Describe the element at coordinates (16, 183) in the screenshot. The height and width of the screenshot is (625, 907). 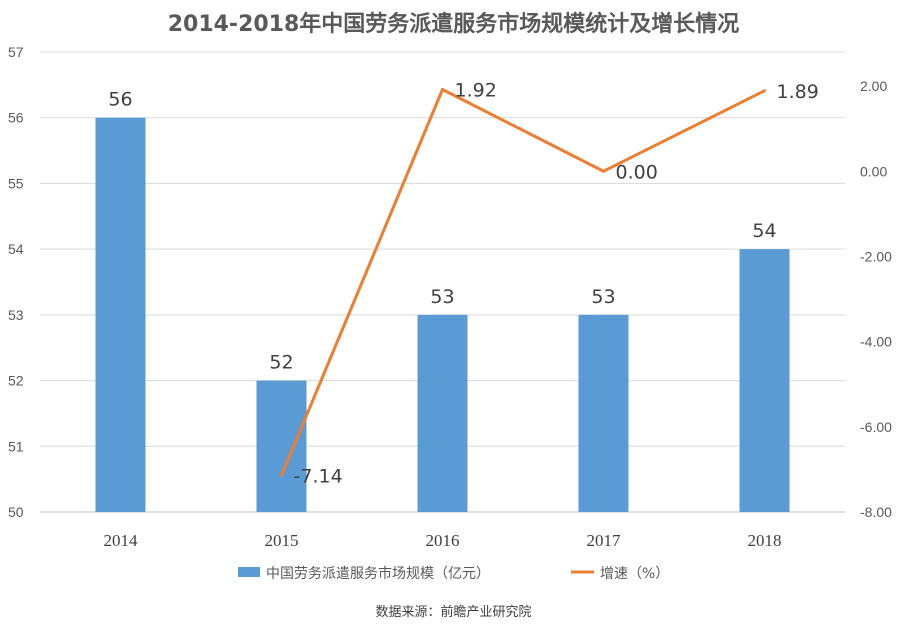
I see `y-left-tick-label: 55` at that location.